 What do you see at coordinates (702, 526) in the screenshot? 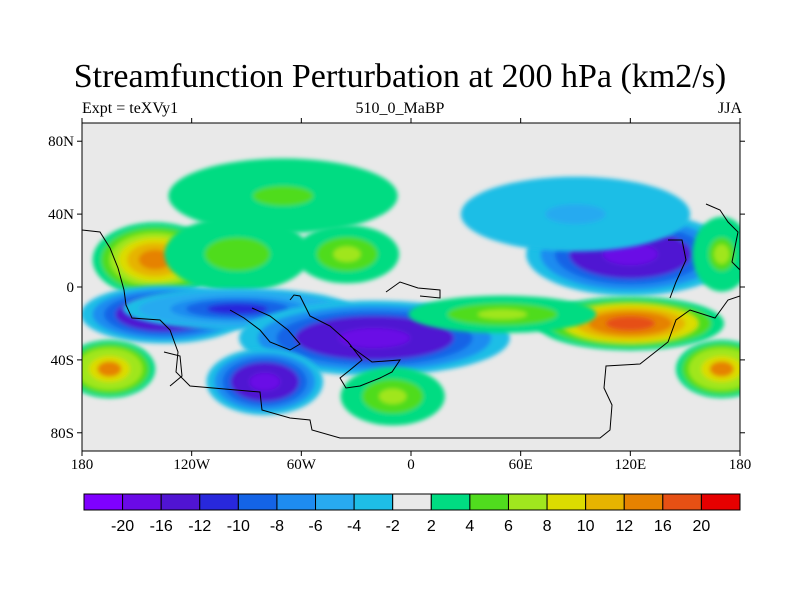
I see `colorbar-label: 20` at bounding box center [702, 526].